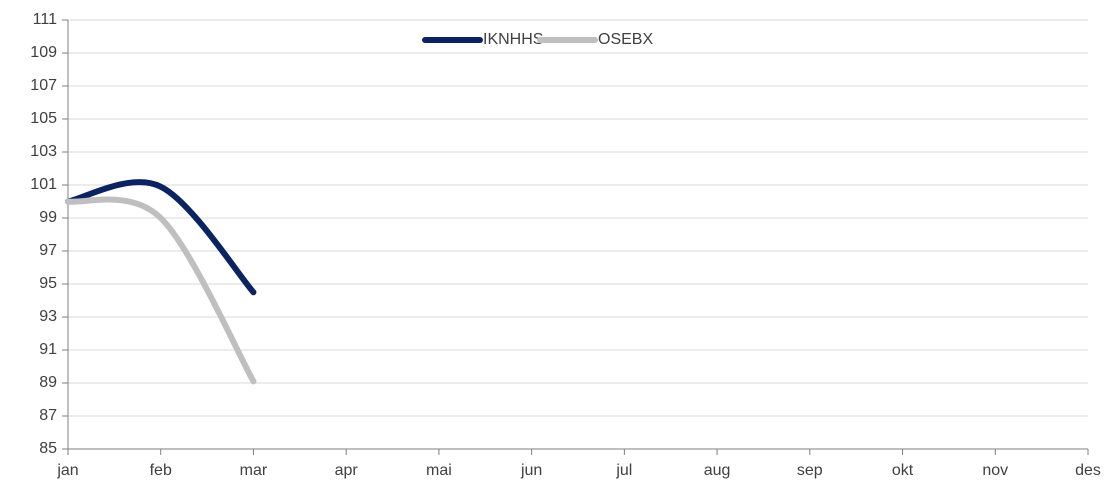 Image resolution: width=1106 pixels, height=491 pixels. I want to click on y-tick-label: 107, so click(43, 85).